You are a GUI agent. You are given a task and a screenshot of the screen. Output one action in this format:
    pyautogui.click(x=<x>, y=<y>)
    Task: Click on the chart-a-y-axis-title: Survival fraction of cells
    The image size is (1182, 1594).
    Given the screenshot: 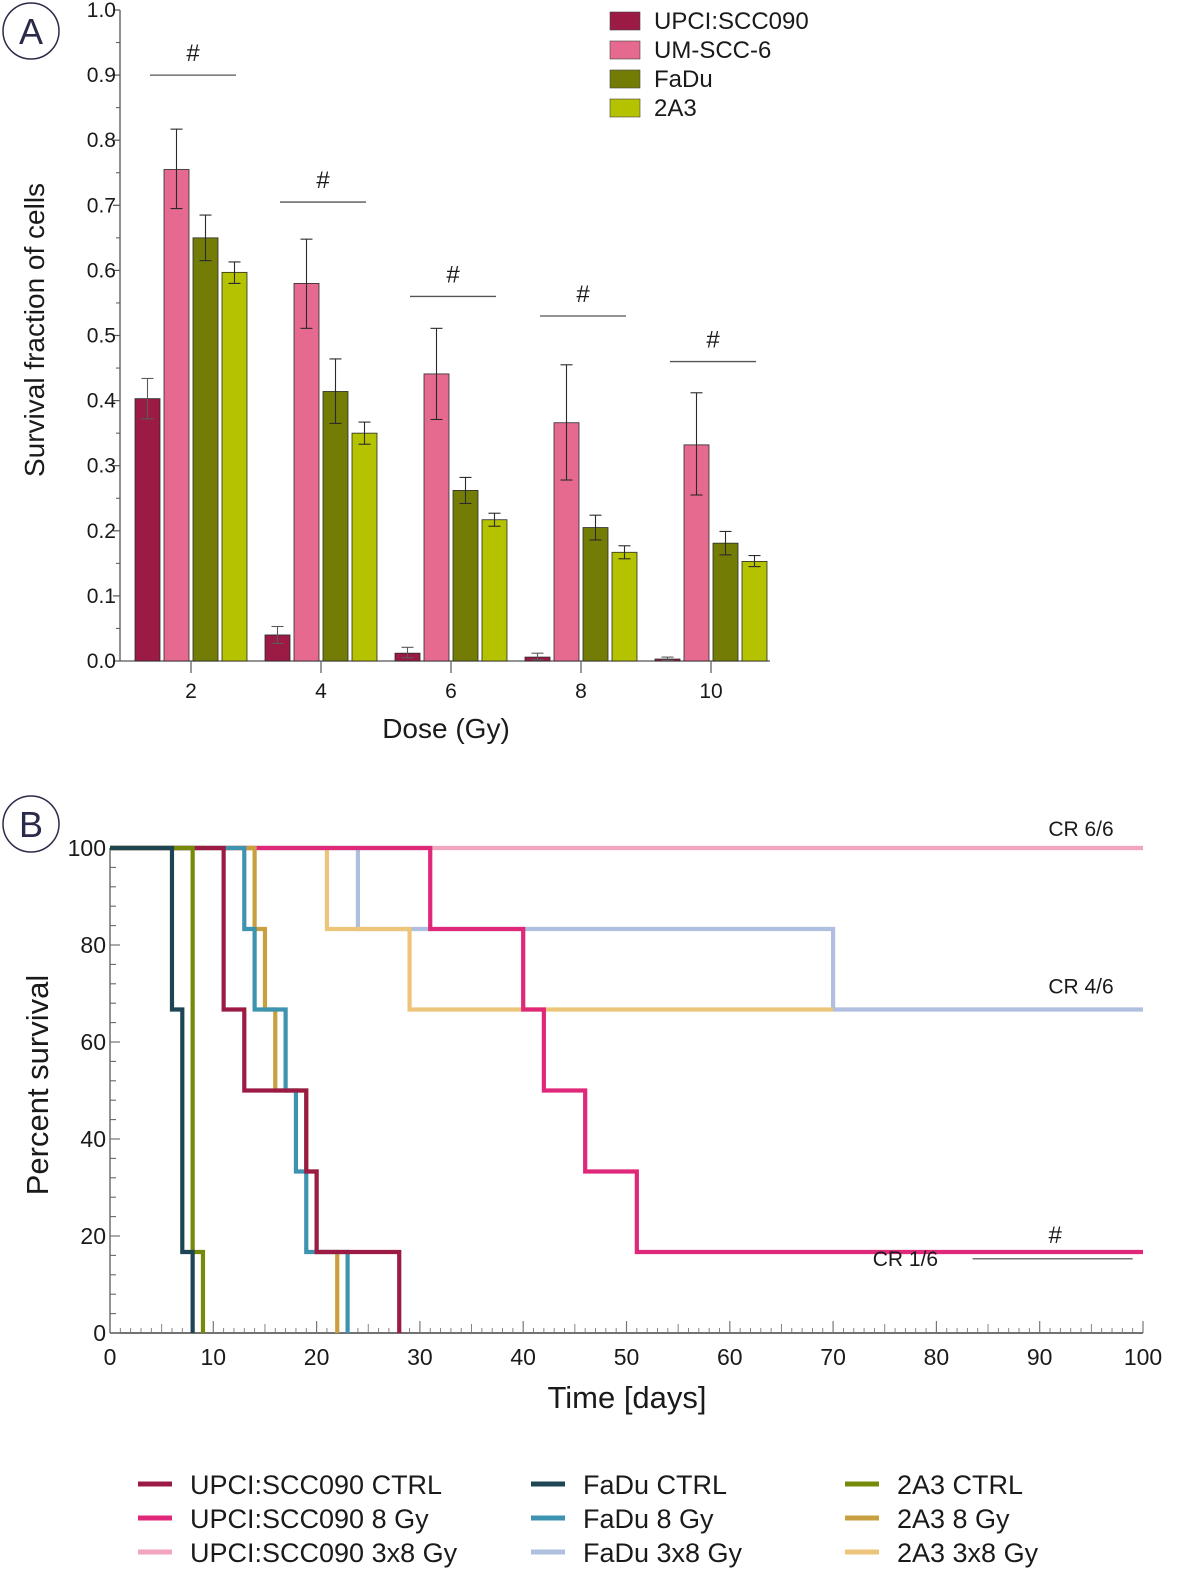 What is the action you would take?
    pyautogui.click(x=34, y=330)
    